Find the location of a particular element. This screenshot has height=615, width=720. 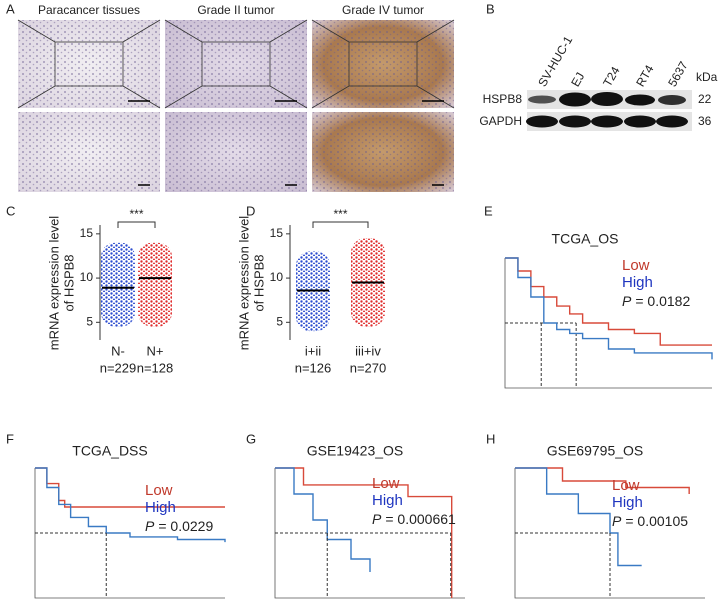

p-value: P = 0.0229 is located at coordinates (179, 526).